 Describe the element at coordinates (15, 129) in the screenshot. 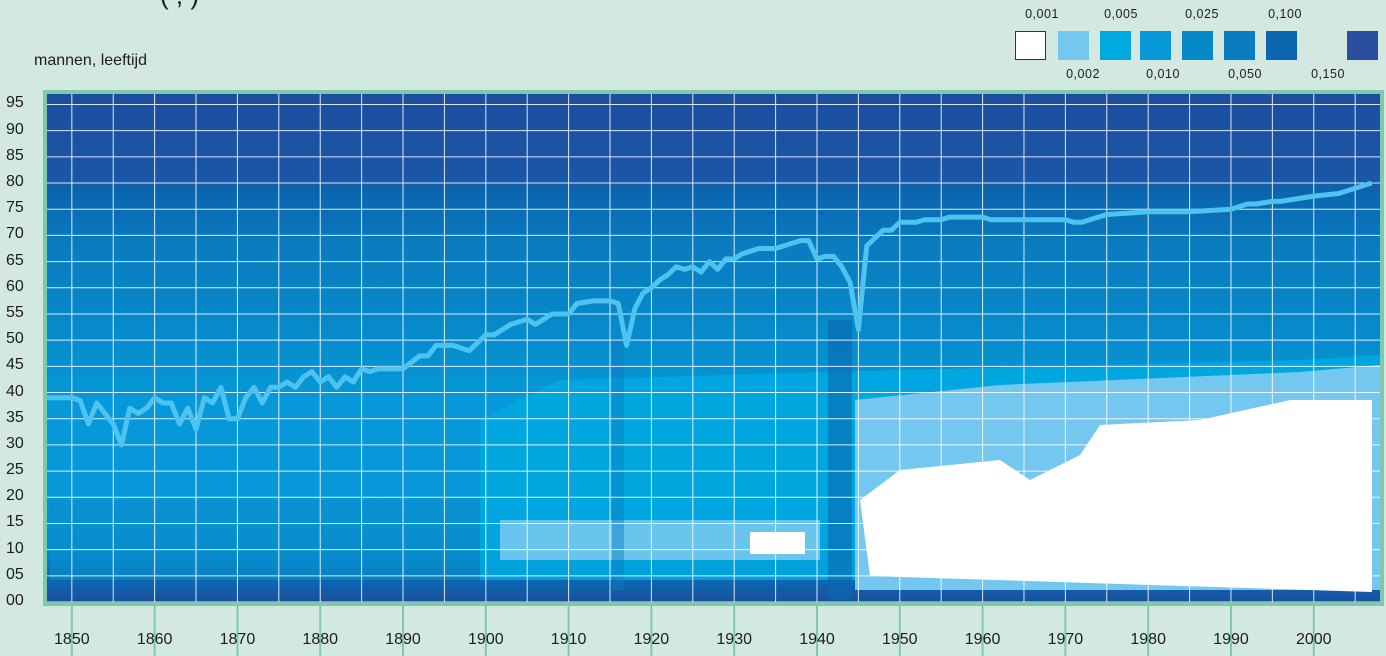

I see `y-tick-label: 90` at that location.